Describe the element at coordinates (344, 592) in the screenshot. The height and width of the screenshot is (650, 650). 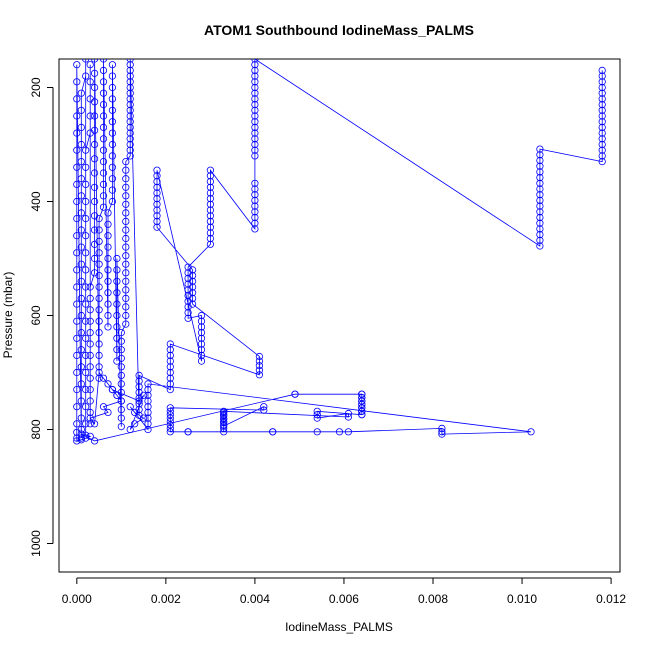
I see `x-ticks: 0.000 0.002 0.004 0.006 0.008 0.010 0.012` at that location.